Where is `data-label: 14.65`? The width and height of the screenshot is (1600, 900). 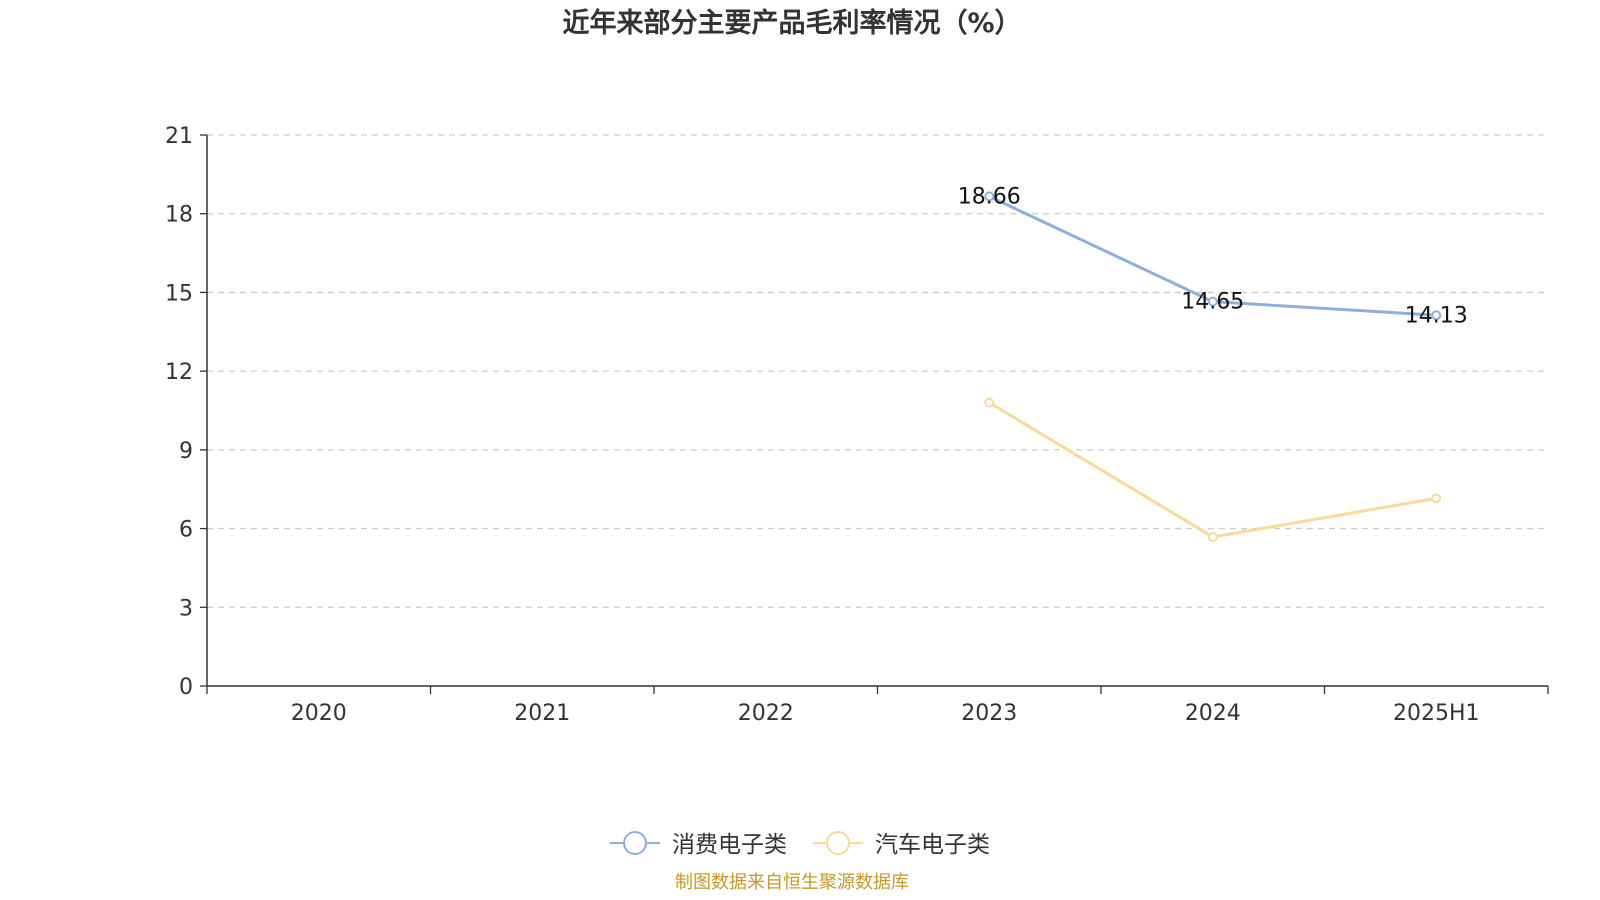
data-label: 14.65 is located at coordinates (1212, 302).